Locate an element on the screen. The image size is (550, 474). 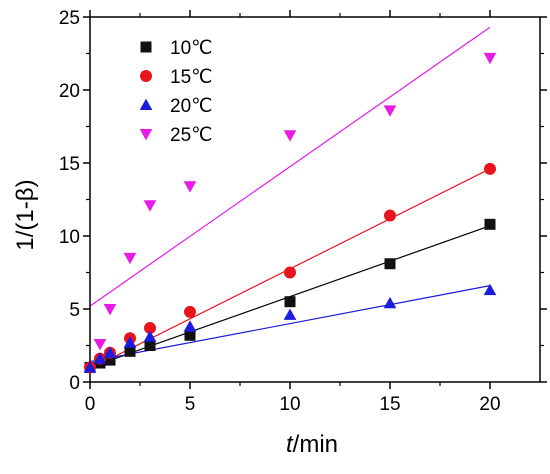
x-axis-label: t/min is located at coordinates (312, 444).